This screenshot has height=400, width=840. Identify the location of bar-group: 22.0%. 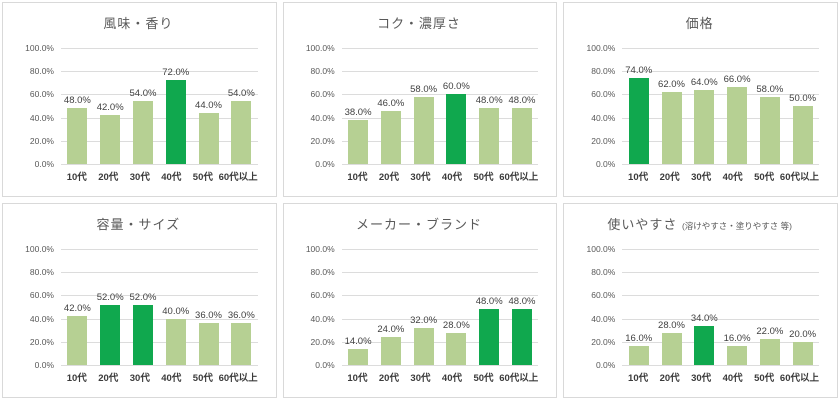
(769, 307).